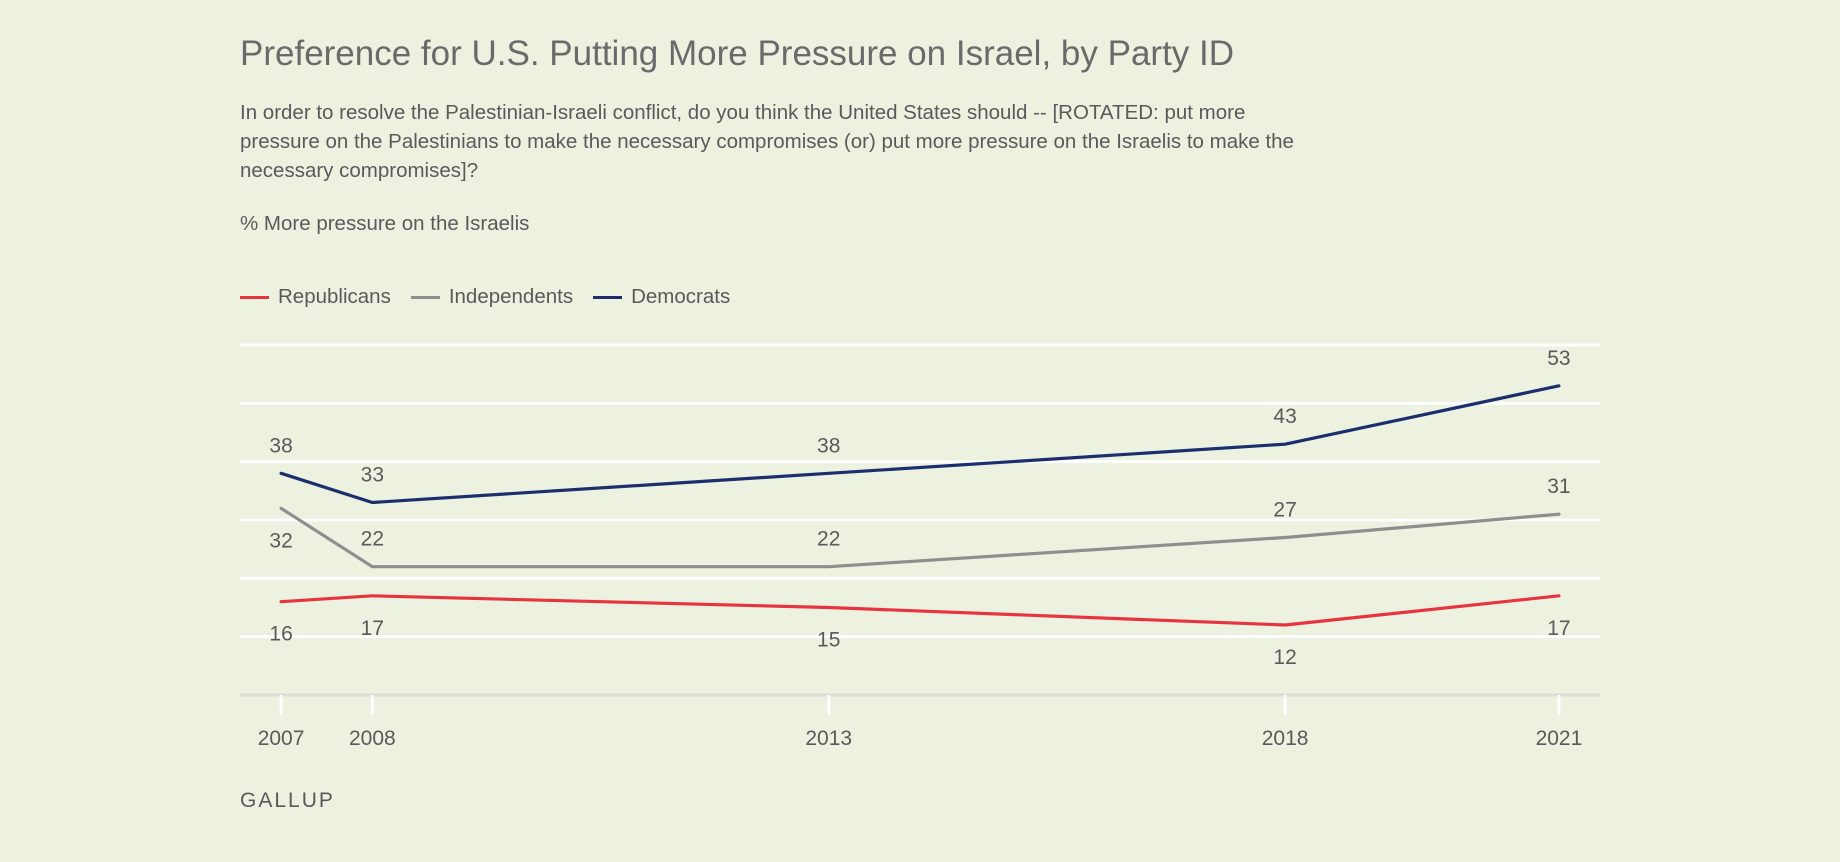  Describe the element at coordinates (372, 539) in the screenshot. I see `data-label-independents-2008: 22` at that location.